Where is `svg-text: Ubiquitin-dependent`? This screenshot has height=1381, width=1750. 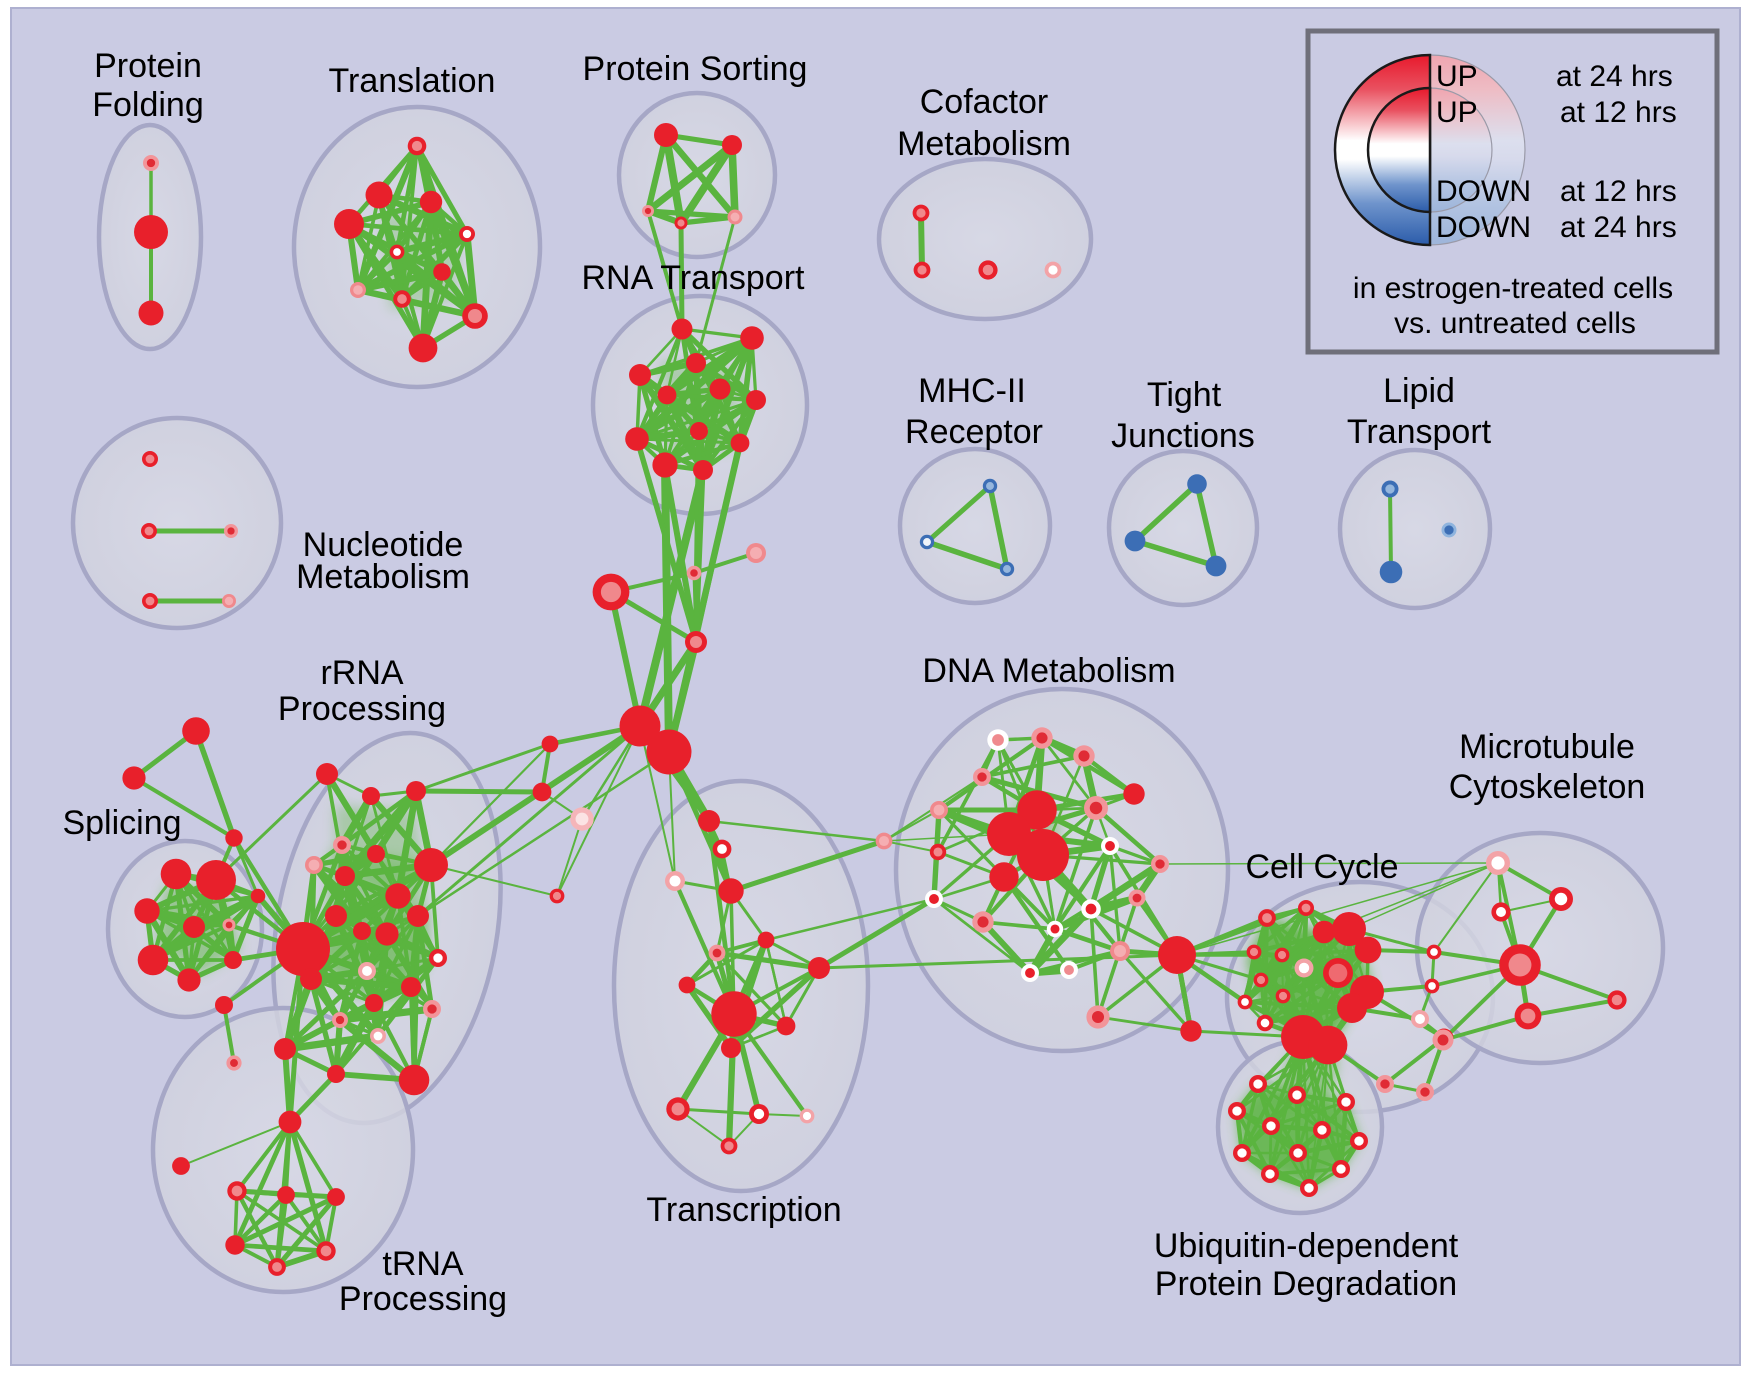
svg-text: Ubiquitin-dependent is located at coordinates (1306, 1246).